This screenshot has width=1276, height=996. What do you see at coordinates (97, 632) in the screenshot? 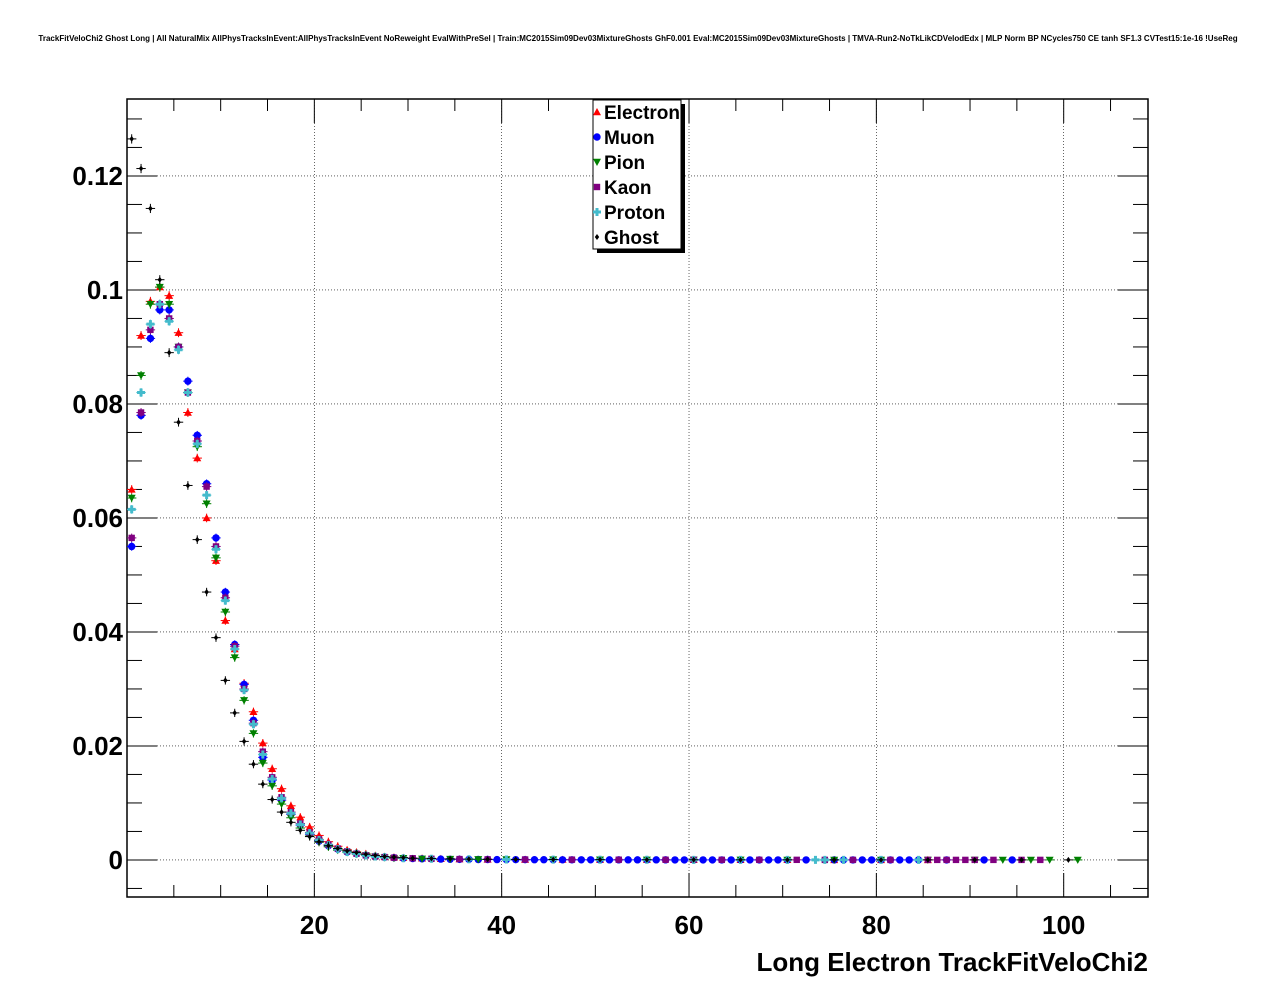
I see `y-tick-label: 0.04` at bounding box center [97, 632].